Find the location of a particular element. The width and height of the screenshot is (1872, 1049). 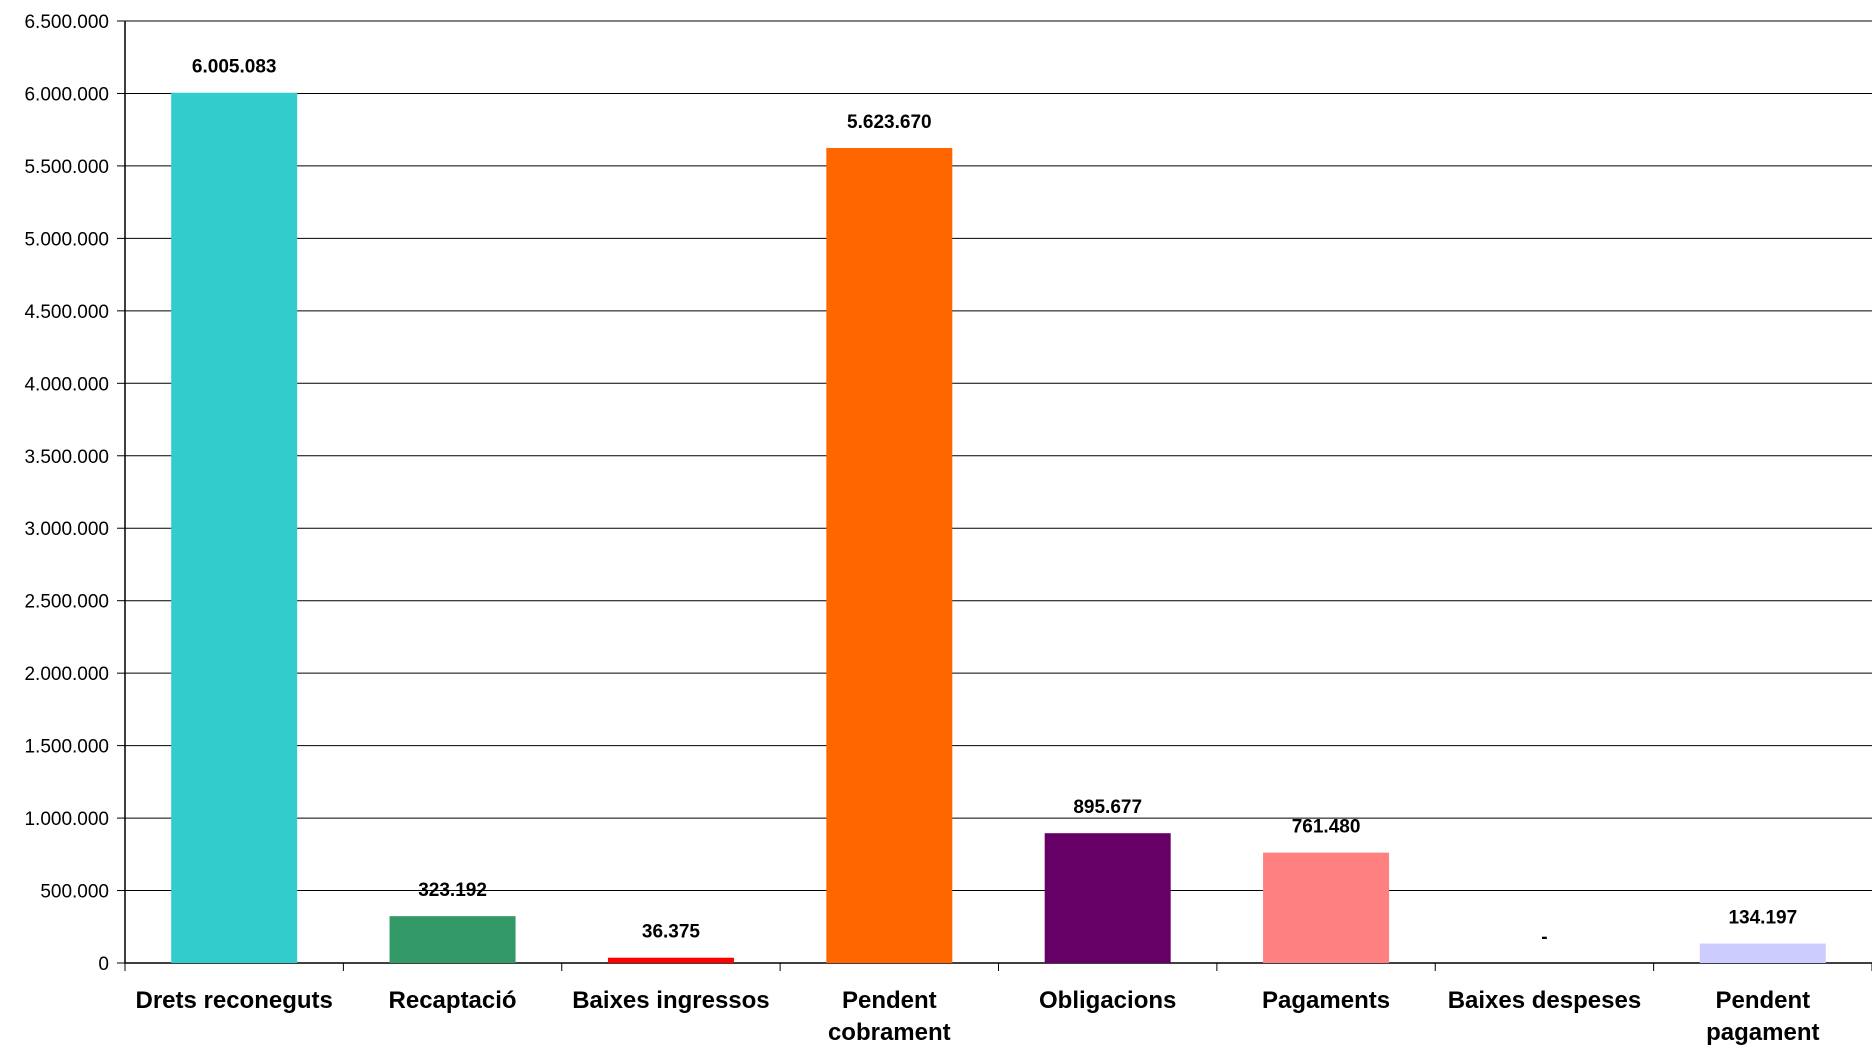

x-tick-label: Obligacions is located at coordinates (1107, 1000).